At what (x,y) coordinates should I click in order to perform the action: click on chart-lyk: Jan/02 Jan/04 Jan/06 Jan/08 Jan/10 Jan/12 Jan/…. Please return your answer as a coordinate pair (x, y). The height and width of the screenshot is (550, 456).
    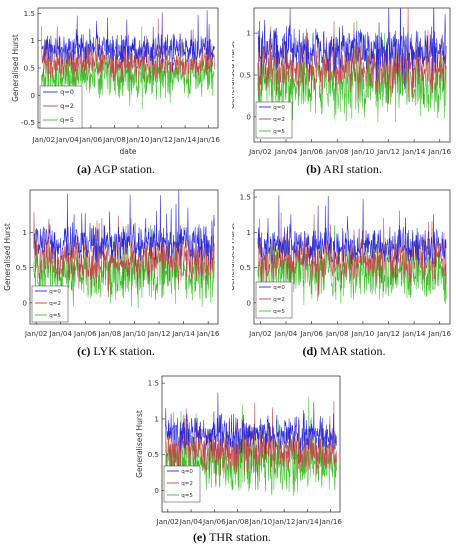
    Looking at the image, I should click on (111, 266).